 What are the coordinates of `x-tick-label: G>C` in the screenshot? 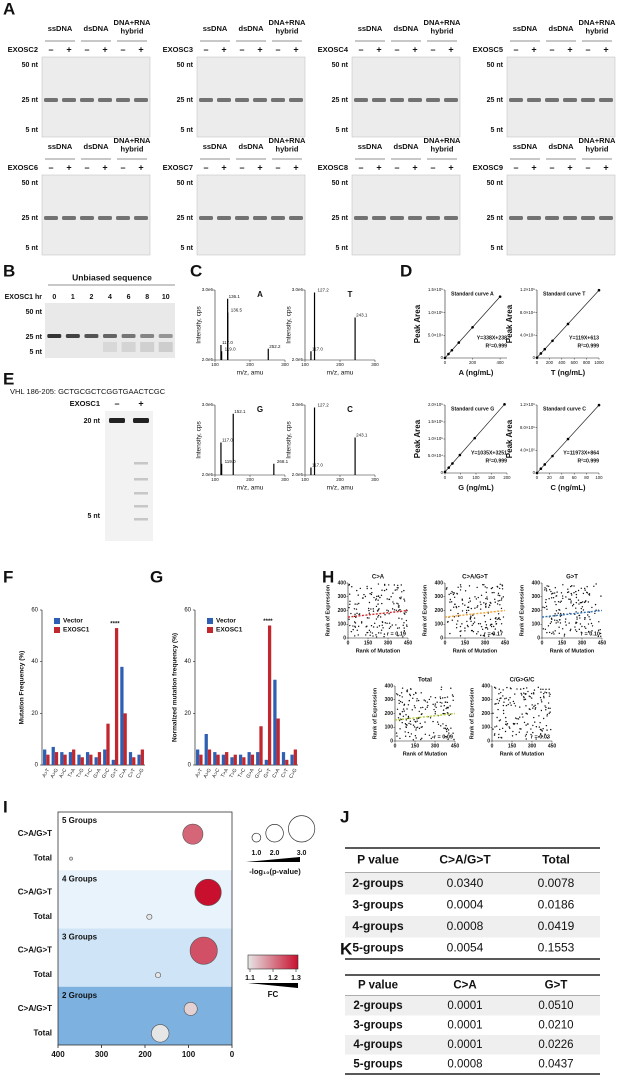 It's located at (106, 773).